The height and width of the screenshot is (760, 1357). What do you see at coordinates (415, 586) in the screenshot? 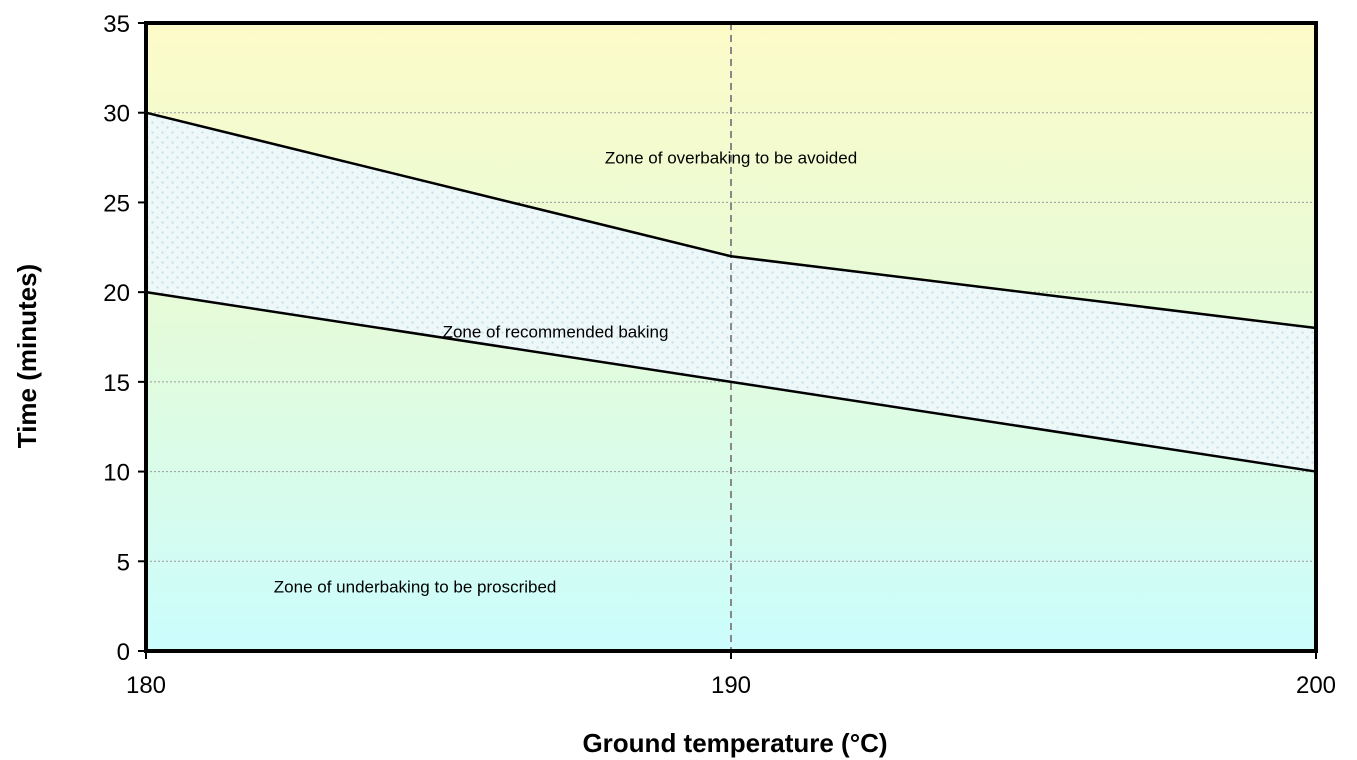
I see `zone-label-3: Zone of underbaking to be proscribed` at bounding box center [415, 586].